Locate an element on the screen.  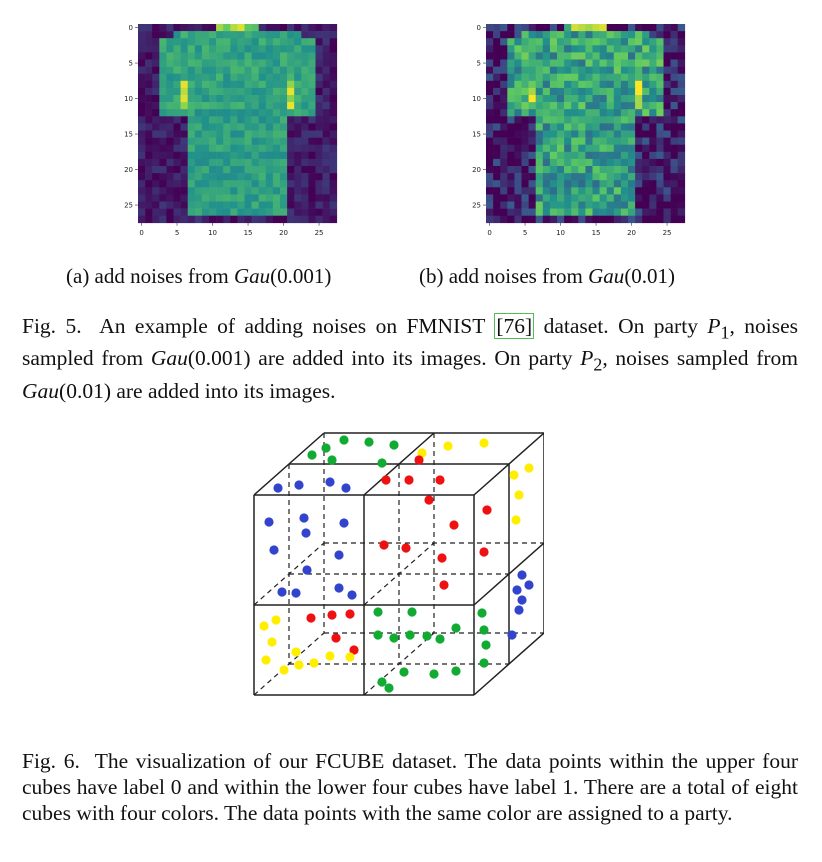
citation-link: [76] is located at coordinates (514, 326).